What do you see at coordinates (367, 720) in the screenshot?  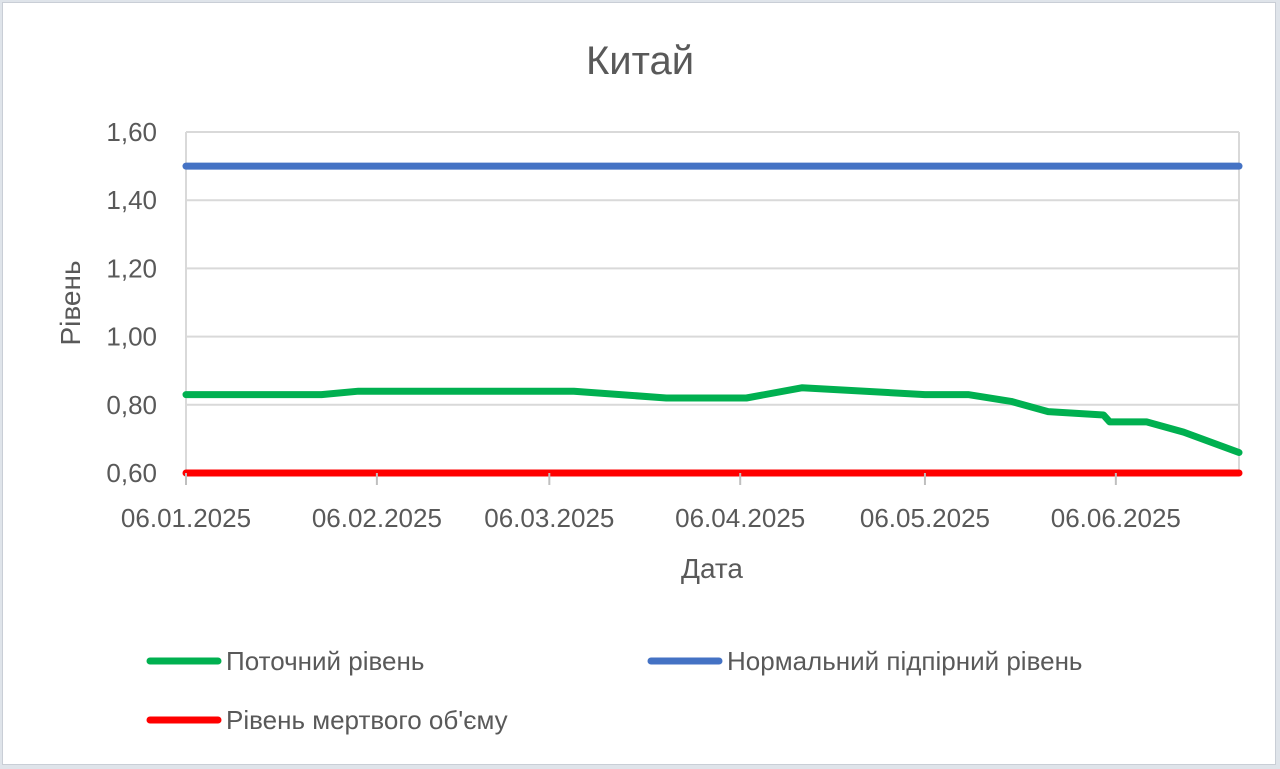 I see `legend-label-dead-volume-level: Рівень мертвого об'єму` at bounding box center [367, 720].